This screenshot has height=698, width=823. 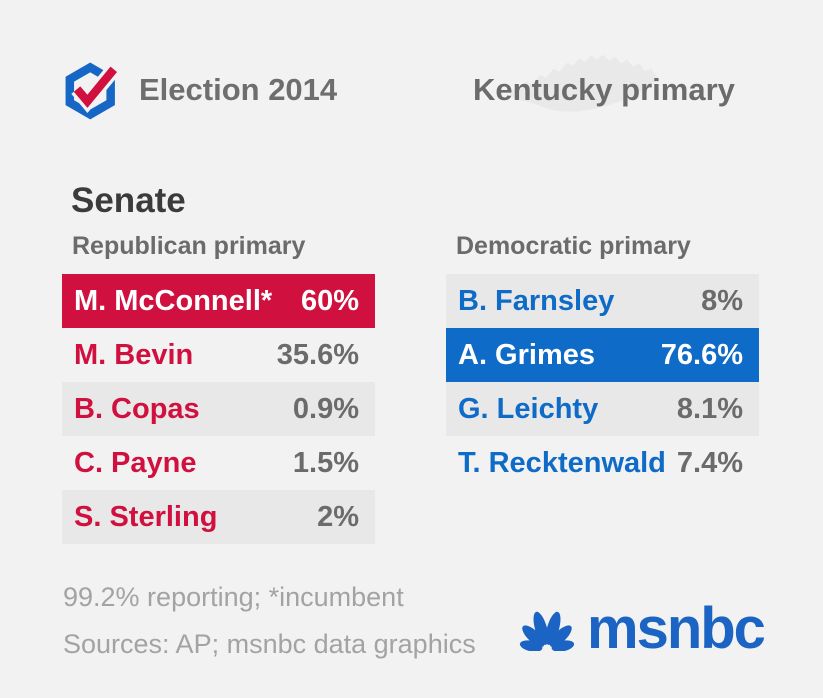 I want to click on page-title: Kentucky primary, so click(x=604, y=89).